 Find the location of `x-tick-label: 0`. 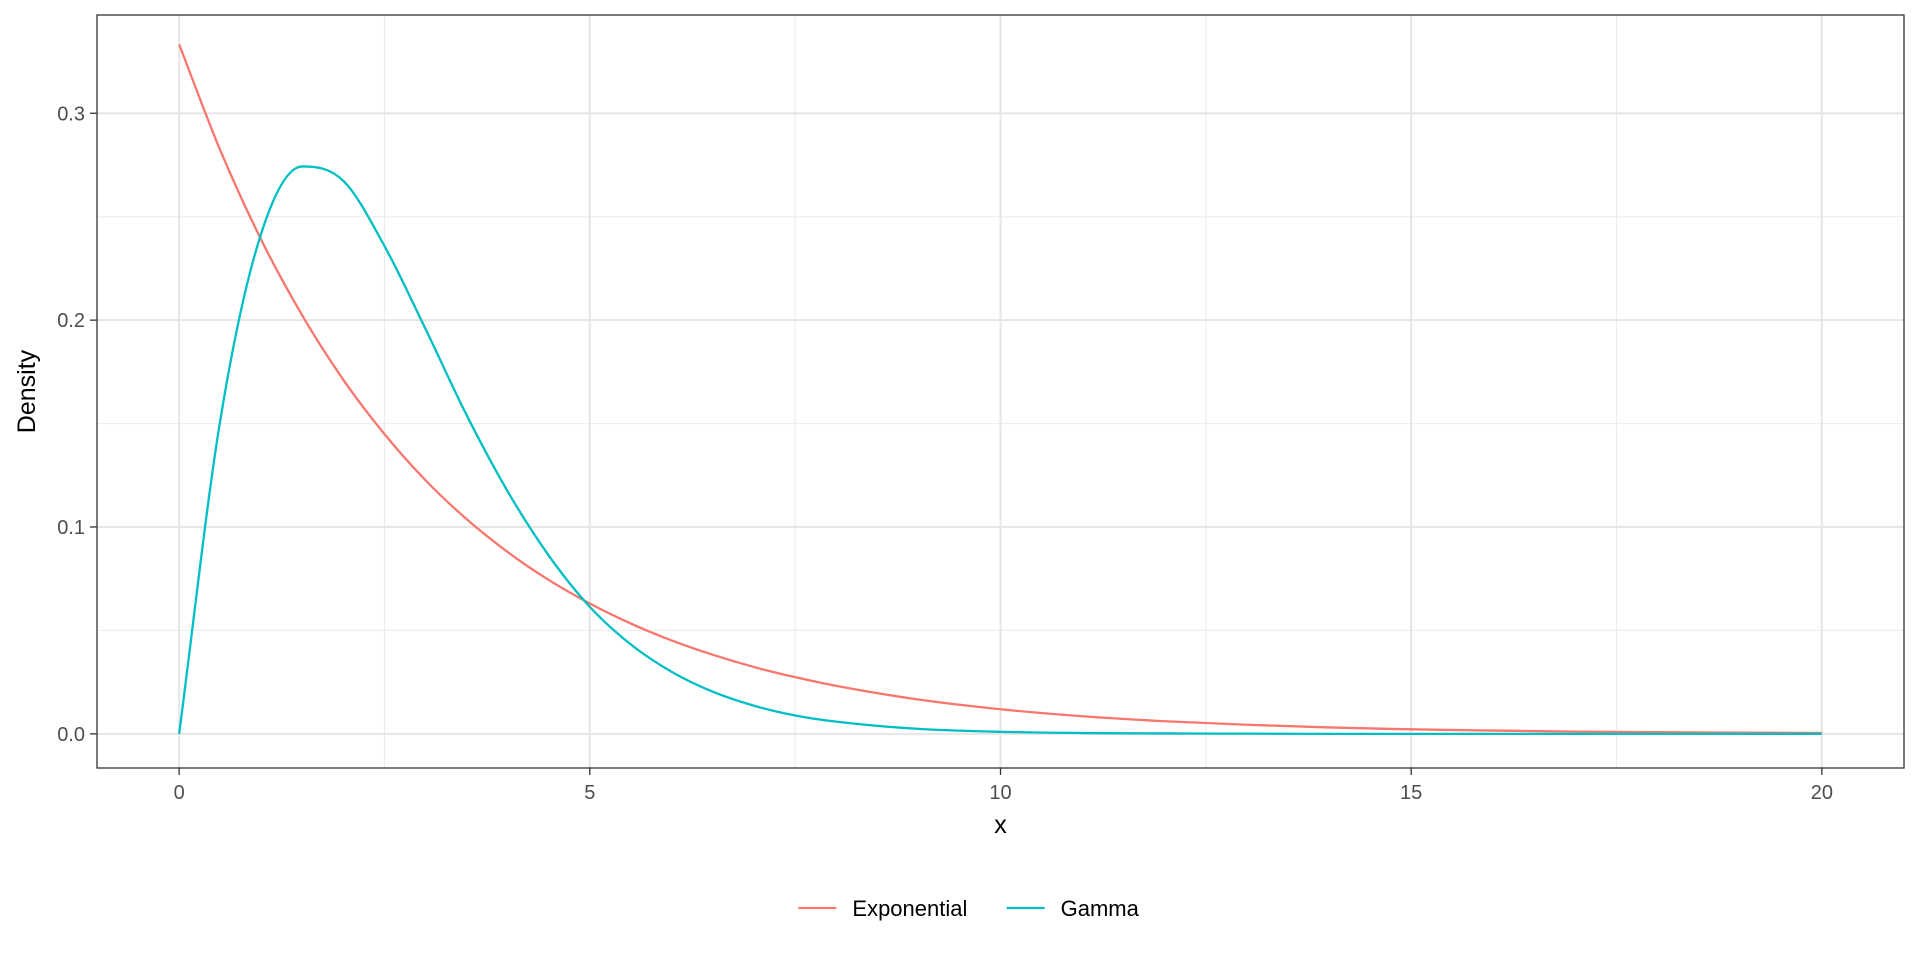

x-tick-label: 0 is located at coordinates (179, 793).